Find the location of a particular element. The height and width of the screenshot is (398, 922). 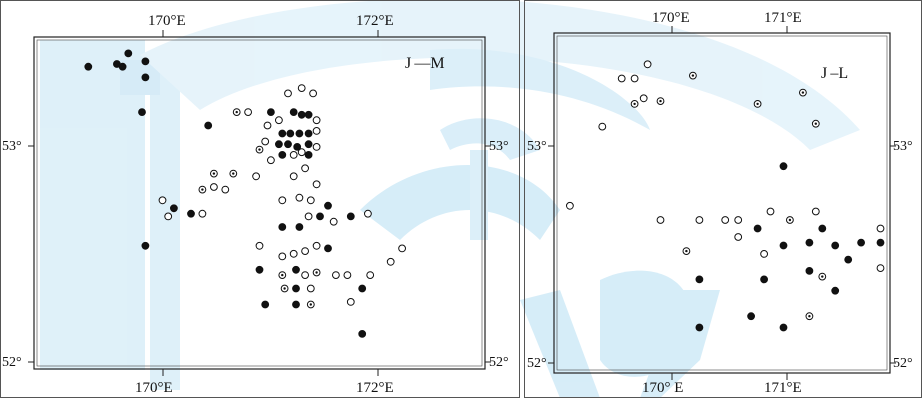

top-label-2: 172°E is located at coordinates (375, 21).